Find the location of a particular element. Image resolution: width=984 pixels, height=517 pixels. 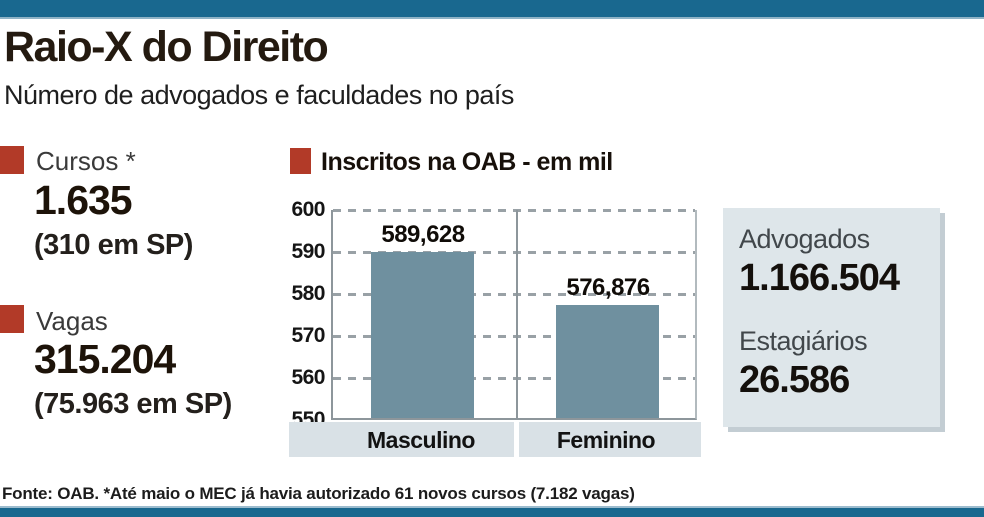

stat-cursos-note: (310 em SP) is located at coordinates (113, 245).